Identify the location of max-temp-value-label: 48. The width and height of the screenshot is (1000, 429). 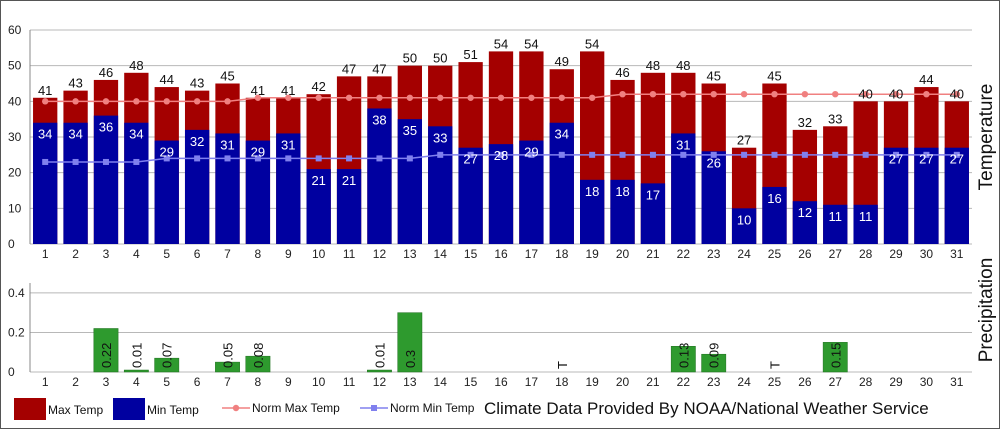
(653, 65).